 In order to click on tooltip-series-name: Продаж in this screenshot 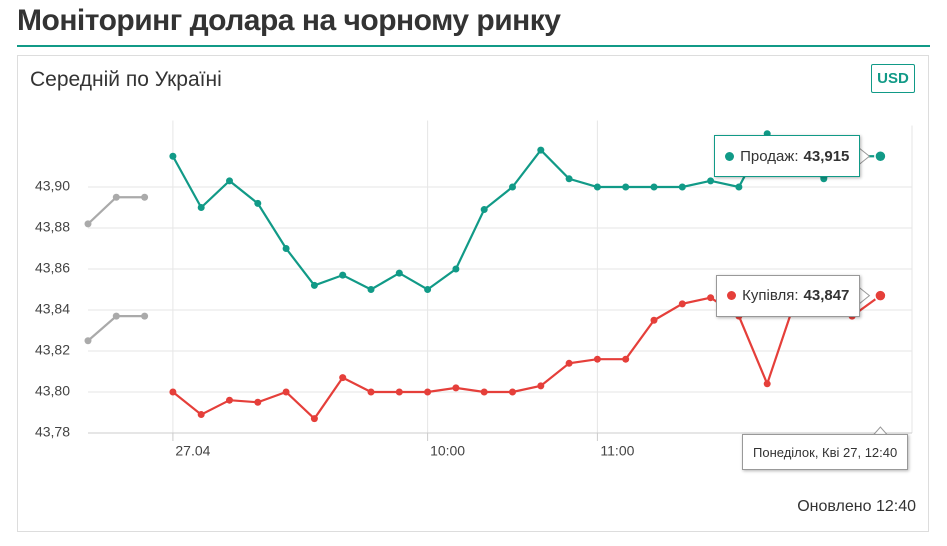, I will do `click(769, 156)`.